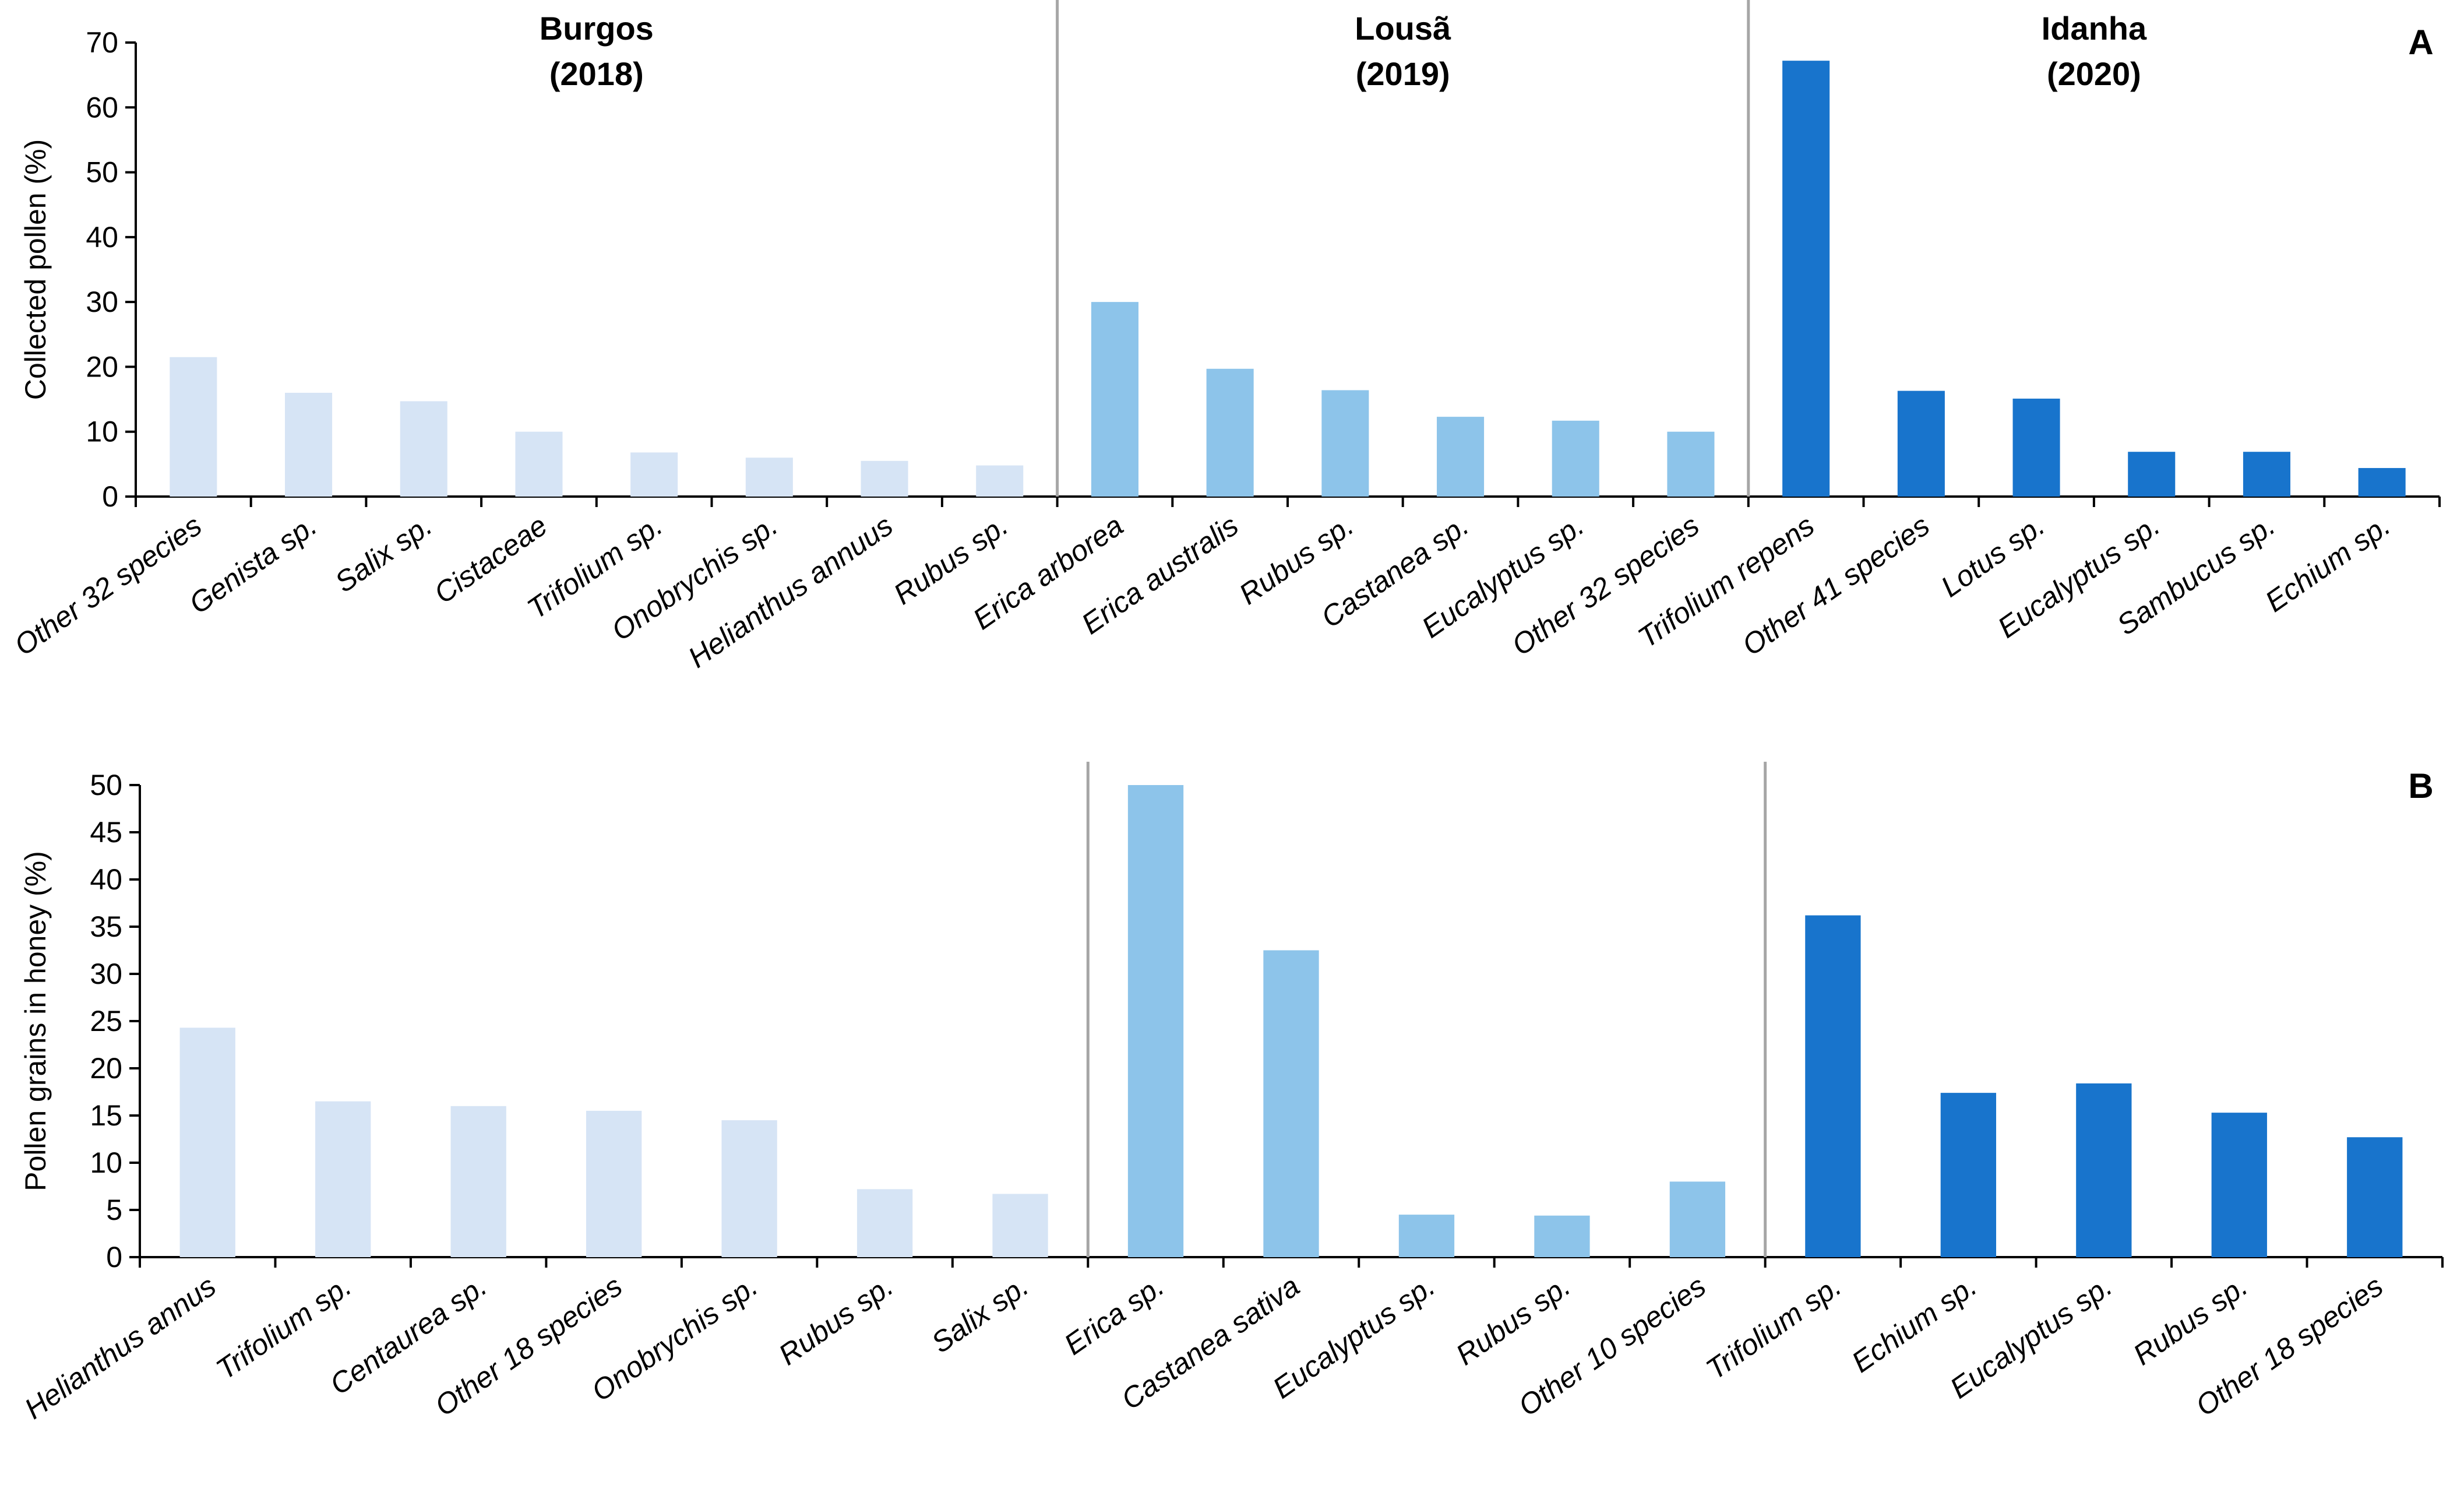 This screenshot has height=1506, width=2464. What do you see at coordinates (2152, 474) in the screenshot?
I see `panel-a-bar-idanha-eucalyptus-sp` at bounding box center [2152, 474].